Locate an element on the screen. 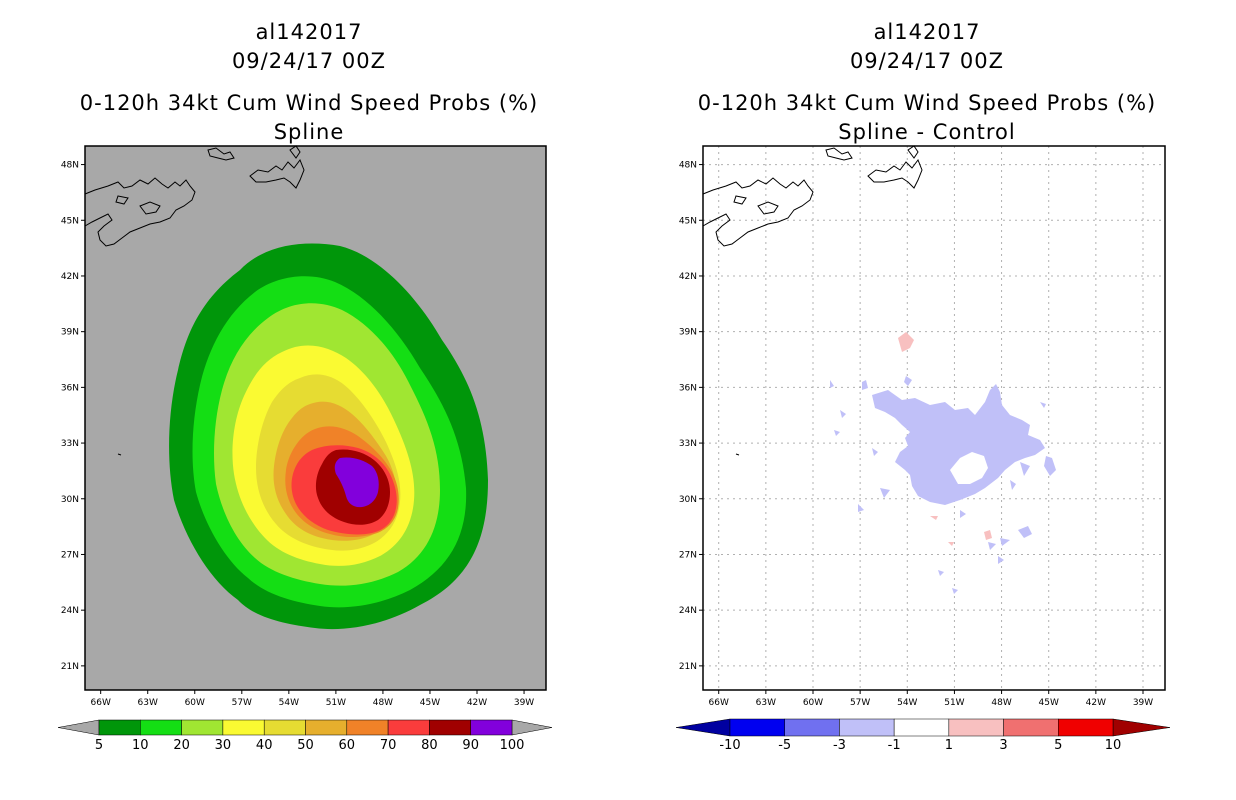 This screenshot has height=800, width=1236. colorbar-label: 20 is located at coordinates (181, 745).